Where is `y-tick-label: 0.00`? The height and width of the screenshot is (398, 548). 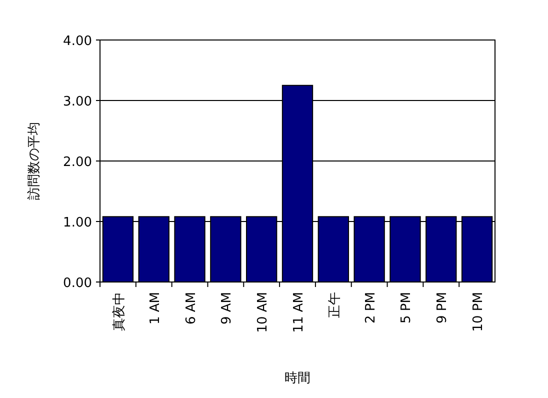
y-tick-label: 0.00 is located at coordinates (77, 283).